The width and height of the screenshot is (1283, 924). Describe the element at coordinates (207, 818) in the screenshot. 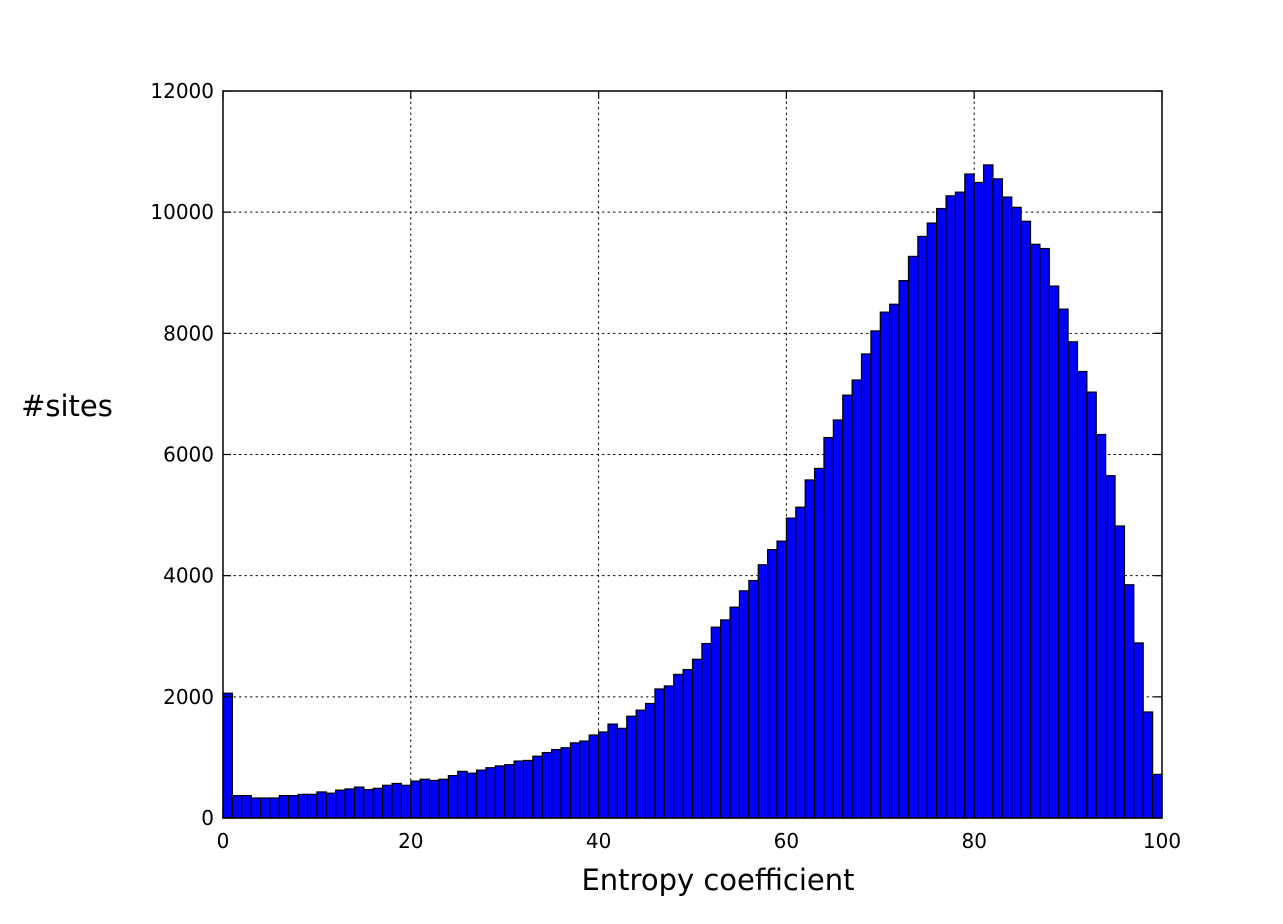

I see `y-tick-label: 0` at that location.